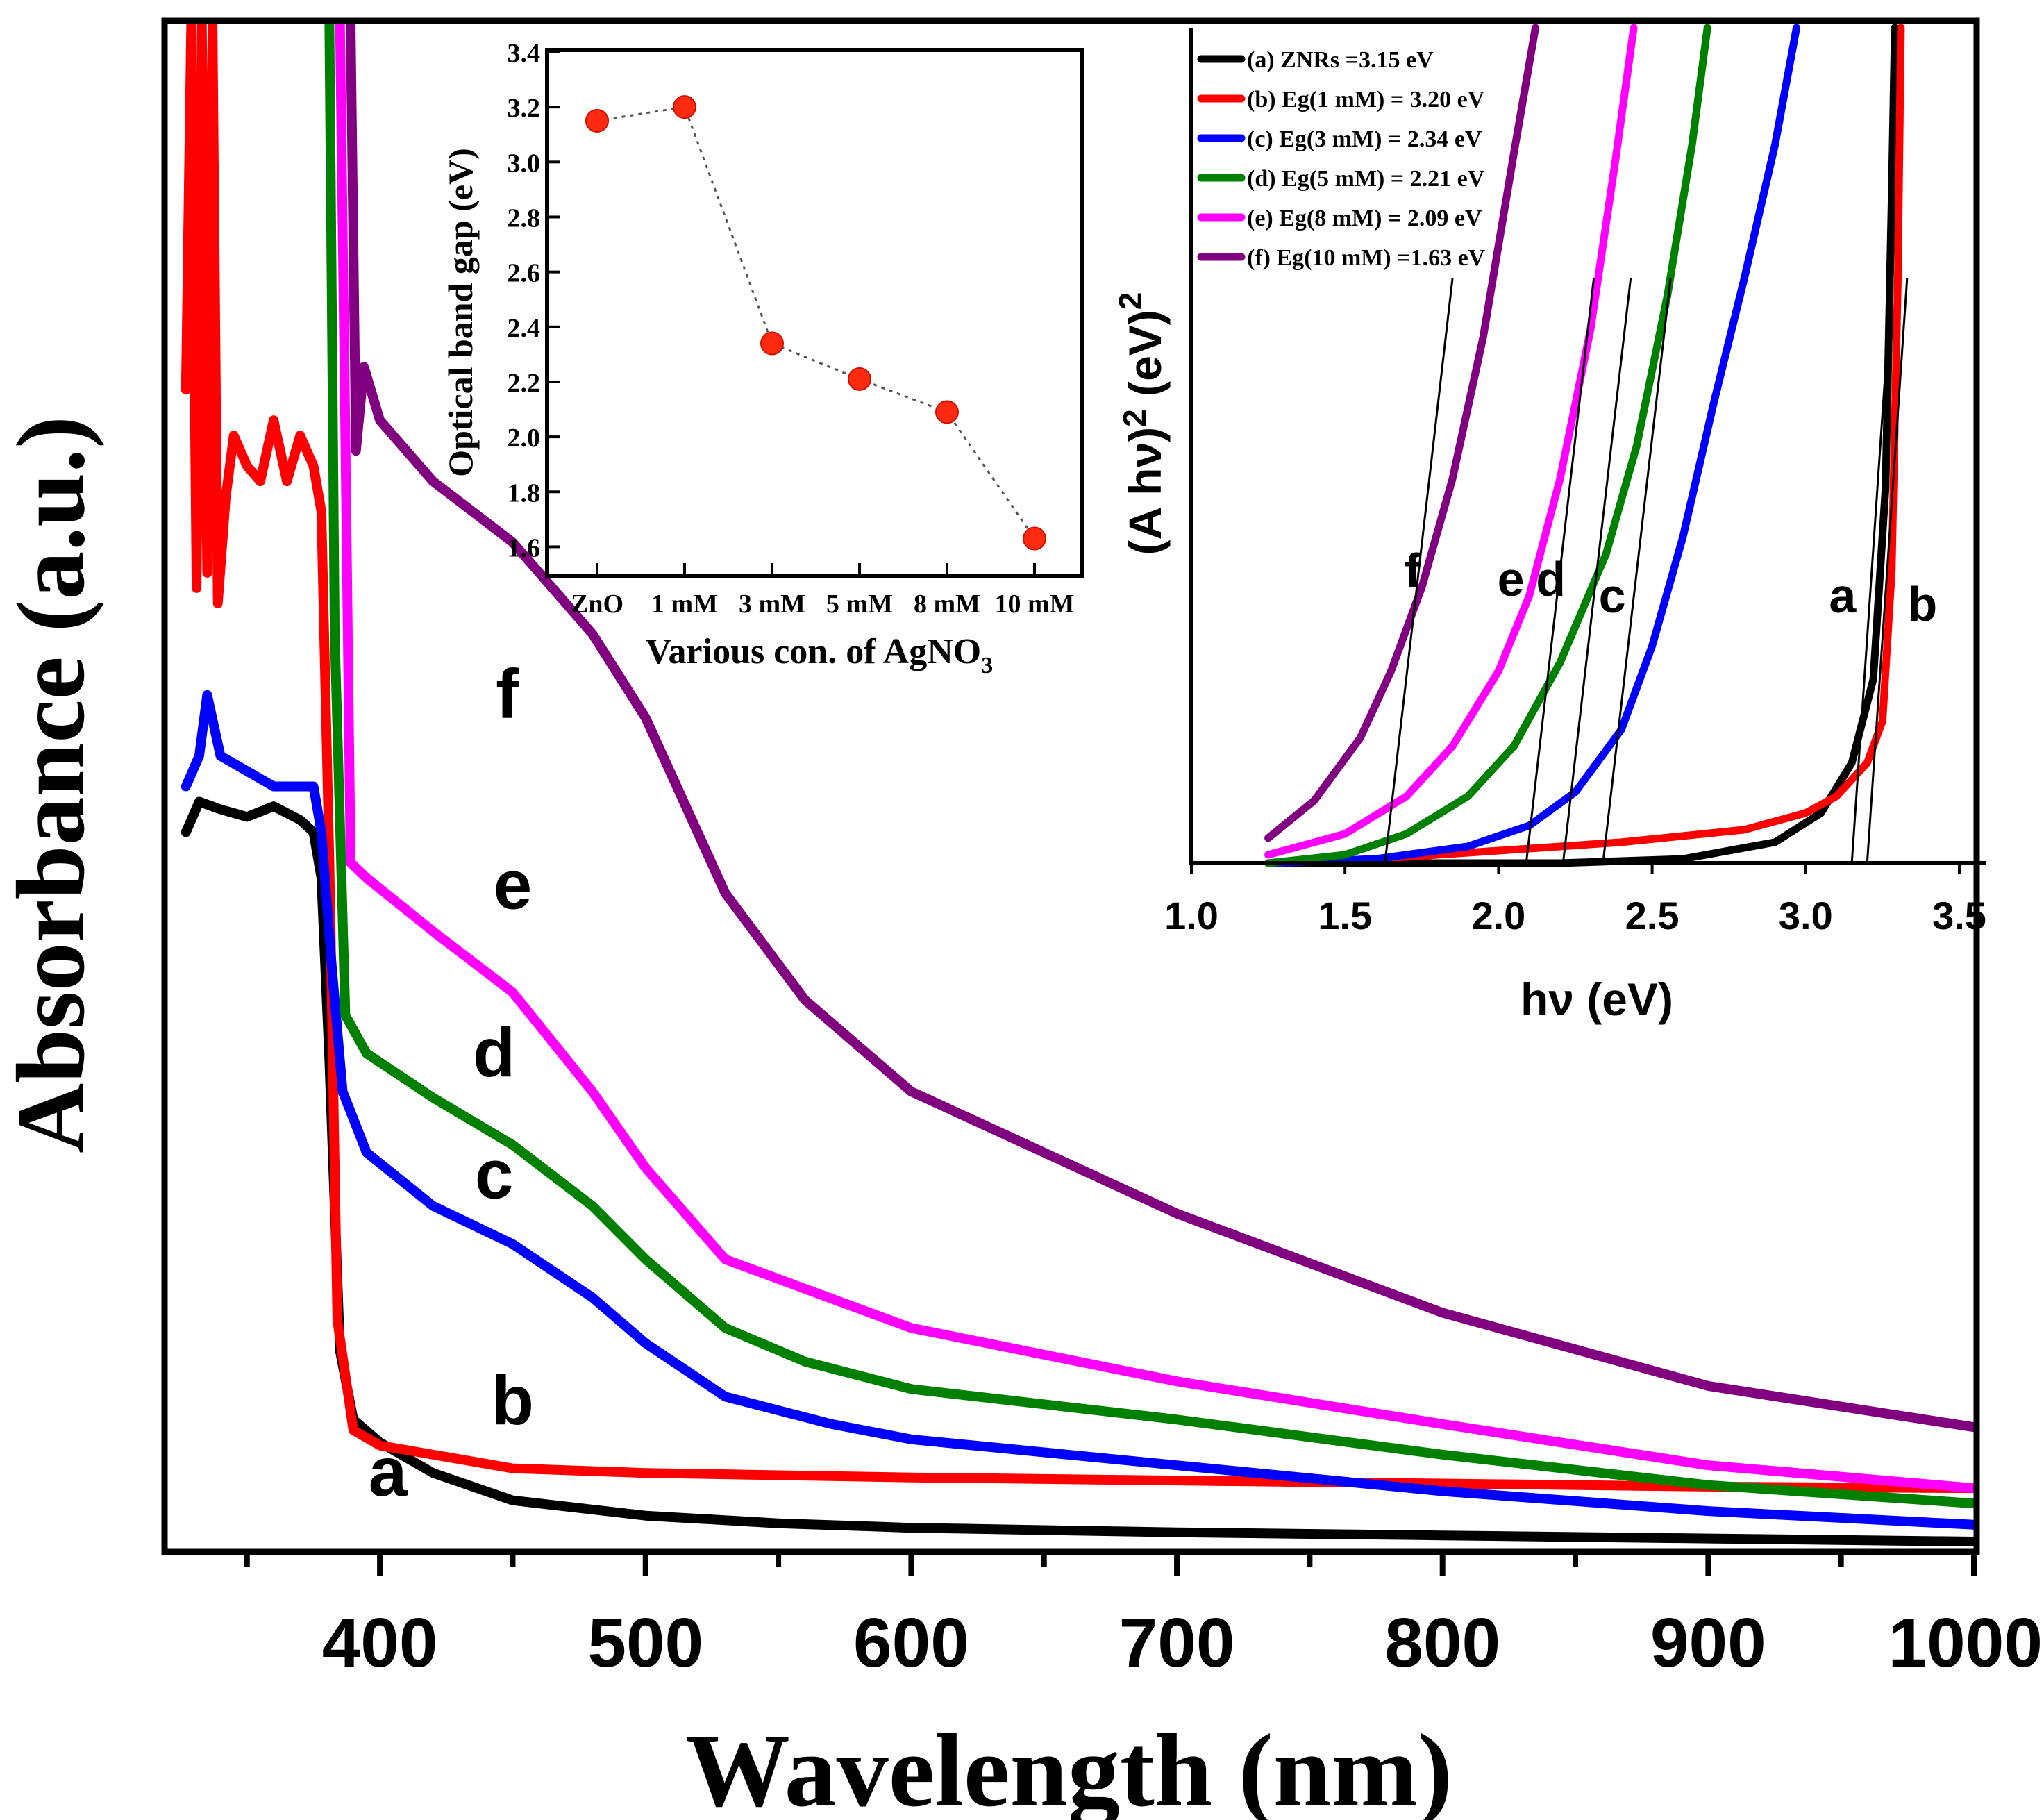  Describe the element at coordinates (1364, 139) in the screenshot. I see `inset-tauc-legend-item: (c) Eg(3 mM) = 2.34 eV` at that location.